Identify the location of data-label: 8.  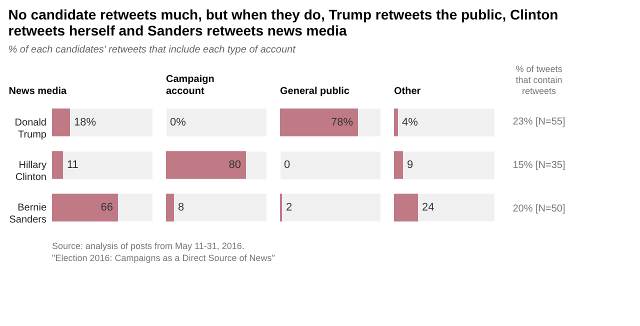
(181, 208).